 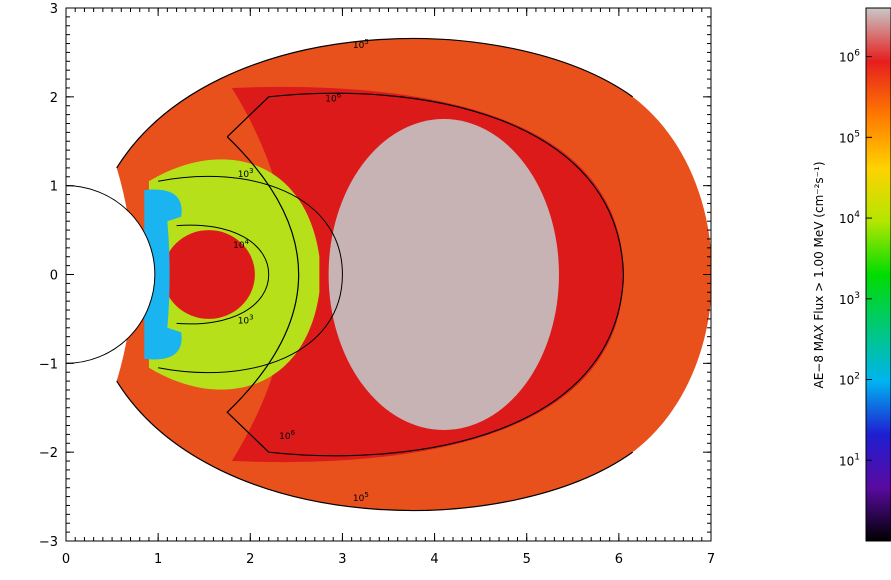 I want to click on x-tick-label: 1, so click(x=158, y=559).